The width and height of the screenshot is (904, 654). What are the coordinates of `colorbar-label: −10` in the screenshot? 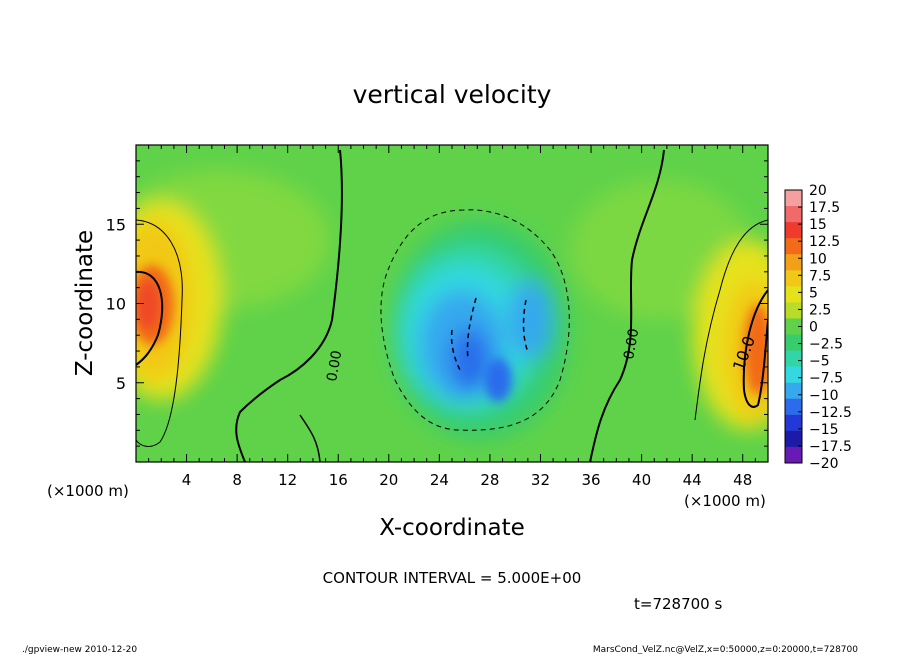 It's located at (824, 396).